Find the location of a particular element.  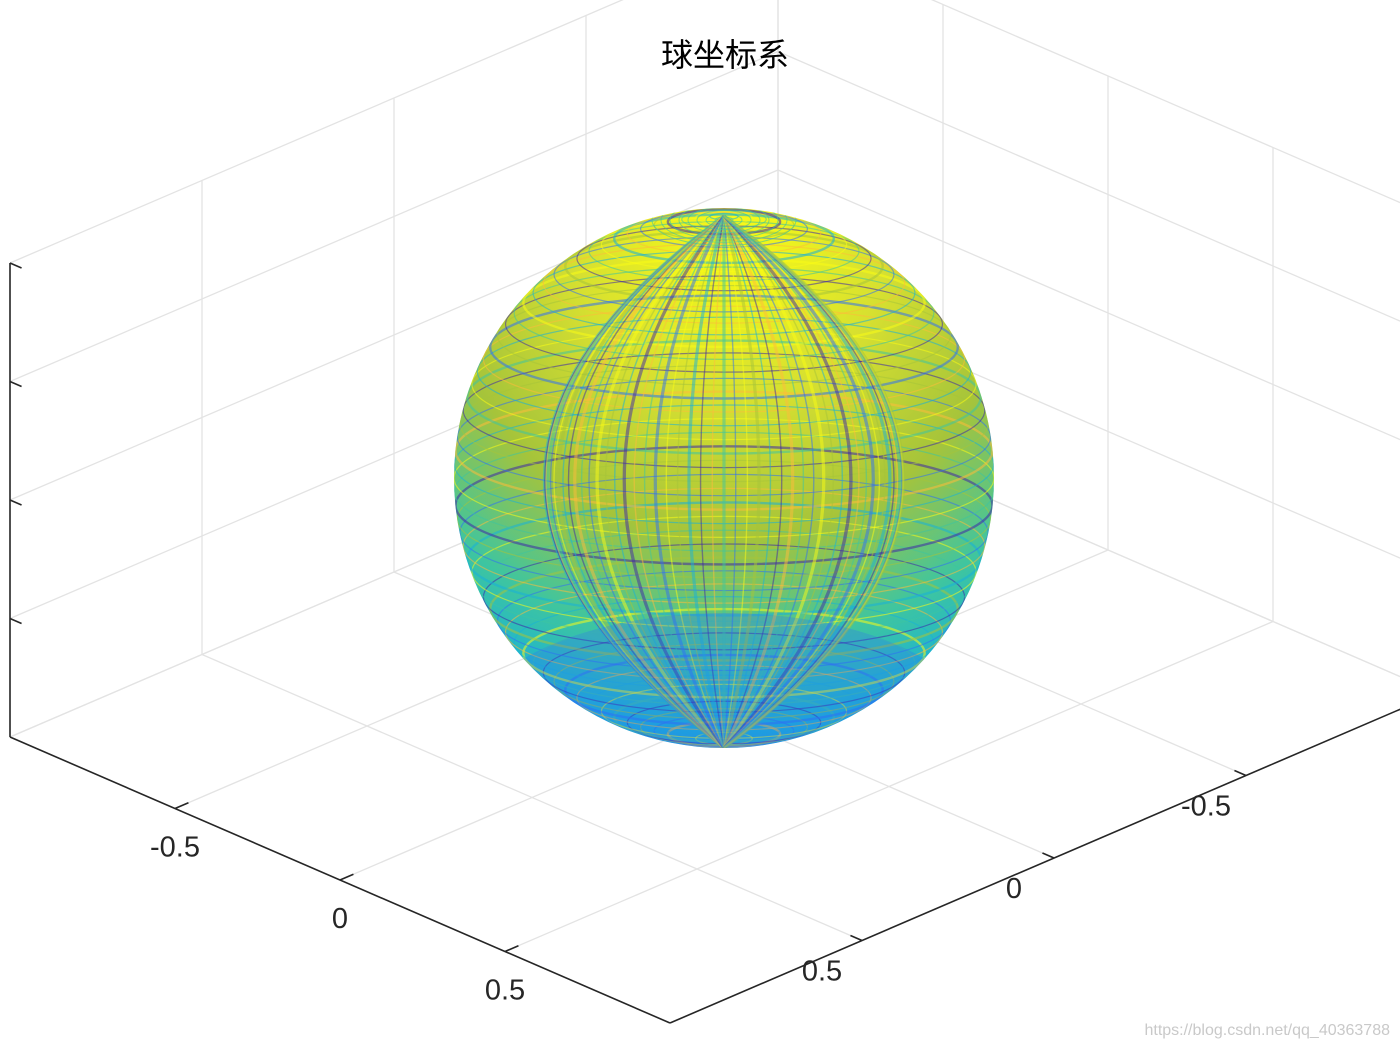

chart-title: 球坐标系 is located at coordinates (725, 55).